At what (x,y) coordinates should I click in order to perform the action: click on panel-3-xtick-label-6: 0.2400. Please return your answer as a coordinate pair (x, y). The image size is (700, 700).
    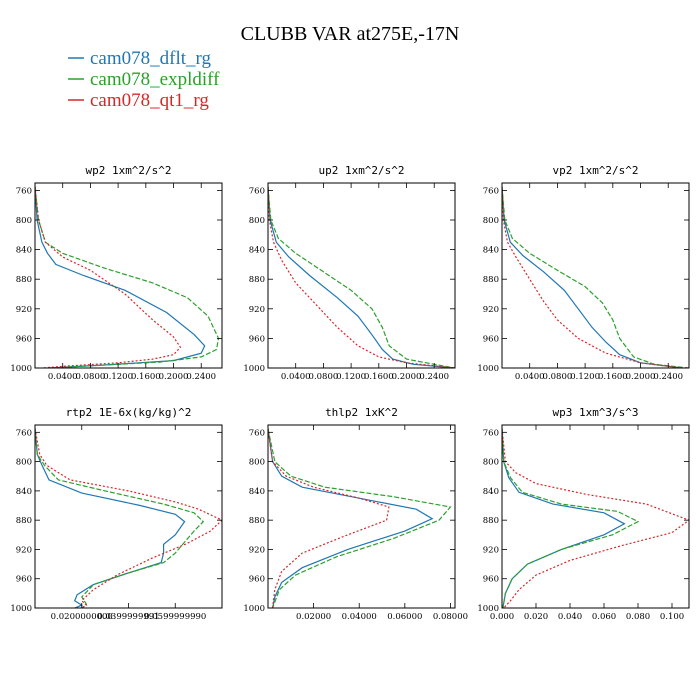
    Looking at the image, I should click on (668, 377).